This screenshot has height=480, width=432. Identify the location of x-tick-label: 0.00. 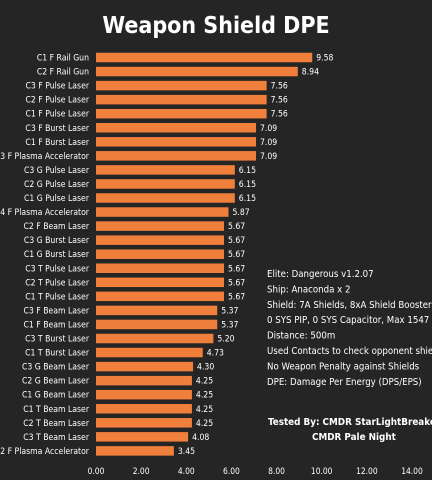
(96, 471).